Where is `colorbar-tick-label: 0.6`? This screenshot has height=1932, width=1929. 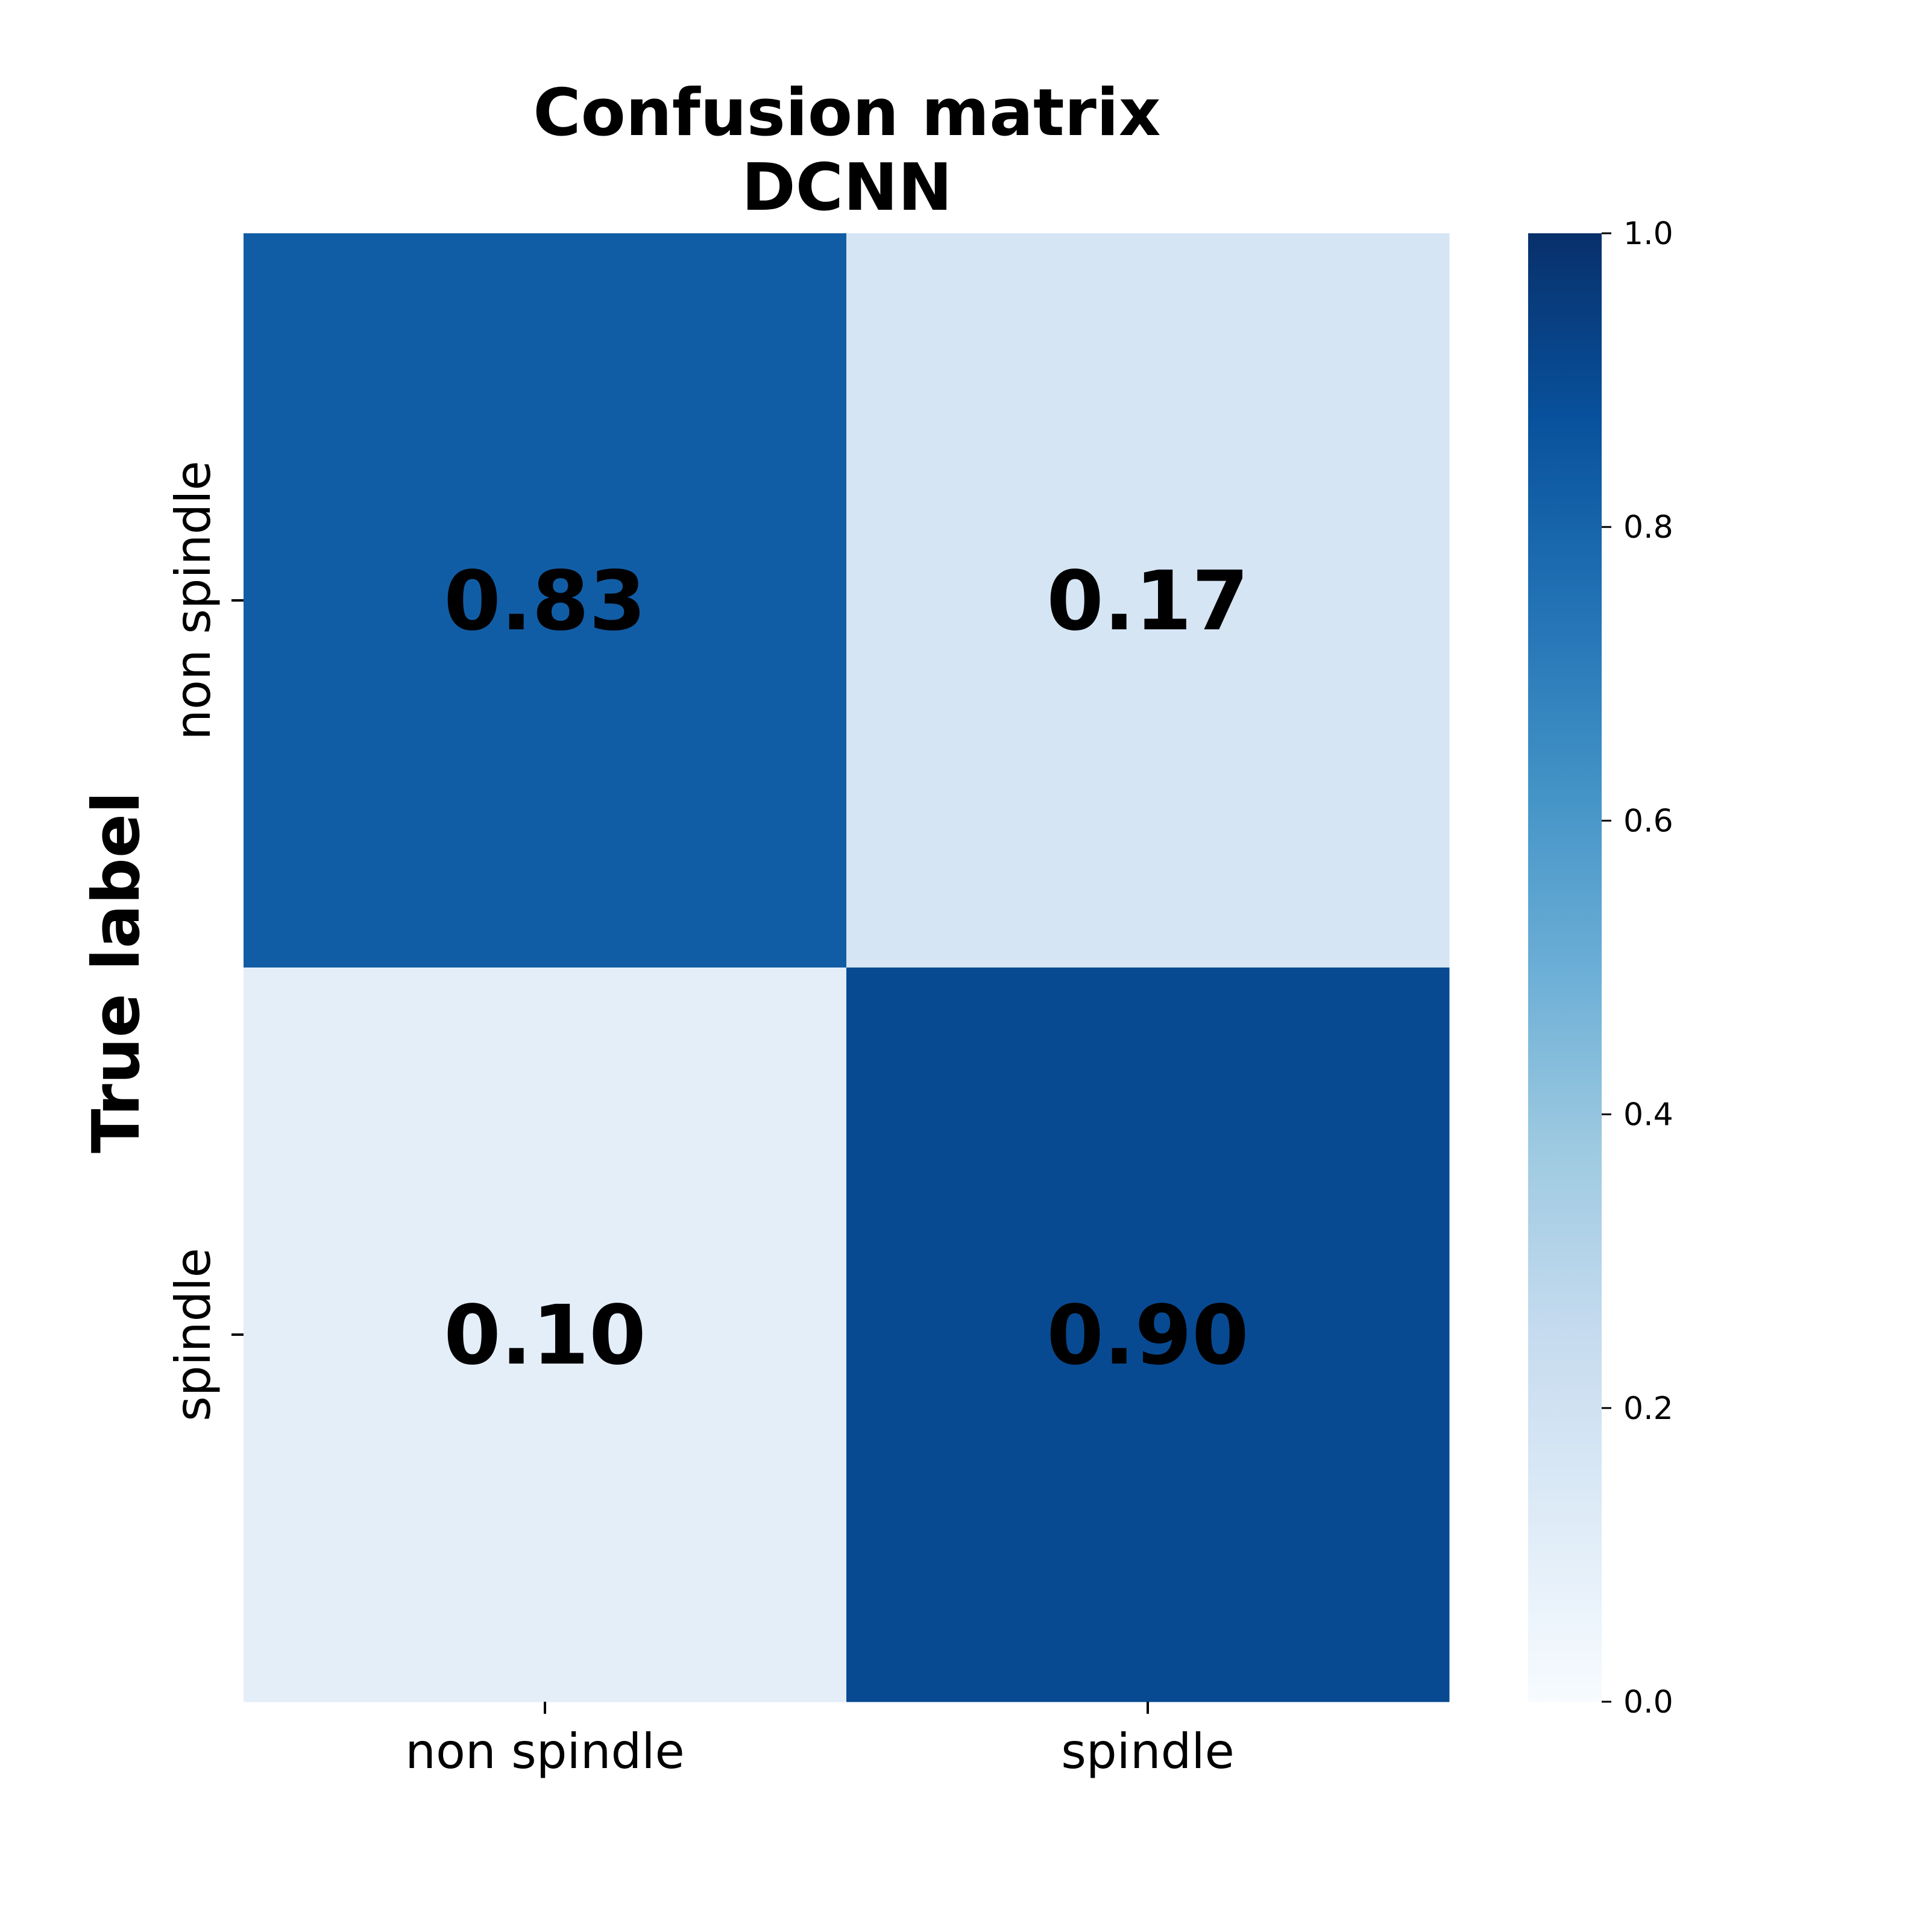
colorbar-tick-label: 0.6 is located at coordinates (1648, 821).